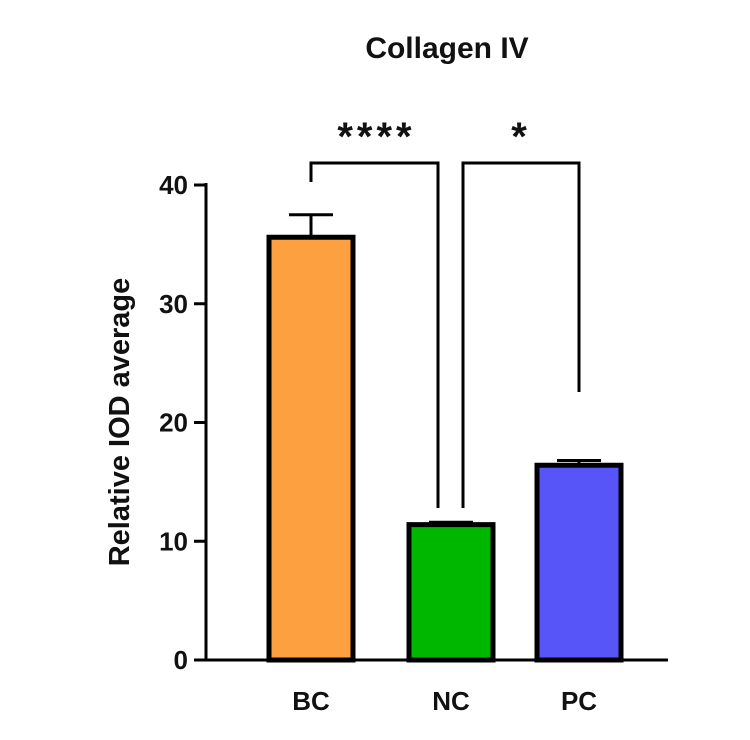 Image resolution: width=750 pixels, height=740 pixels. Describe the element at coordinates (173, 304) in the screenshot. I see `y-tick-label: 30` at that location.